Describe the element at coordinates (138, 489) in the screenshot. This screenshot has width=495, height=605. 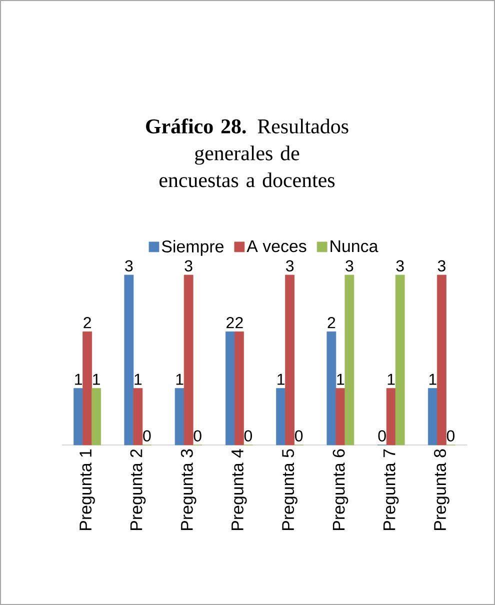
I see `x-tick-label: Pregunta 2` at that location.